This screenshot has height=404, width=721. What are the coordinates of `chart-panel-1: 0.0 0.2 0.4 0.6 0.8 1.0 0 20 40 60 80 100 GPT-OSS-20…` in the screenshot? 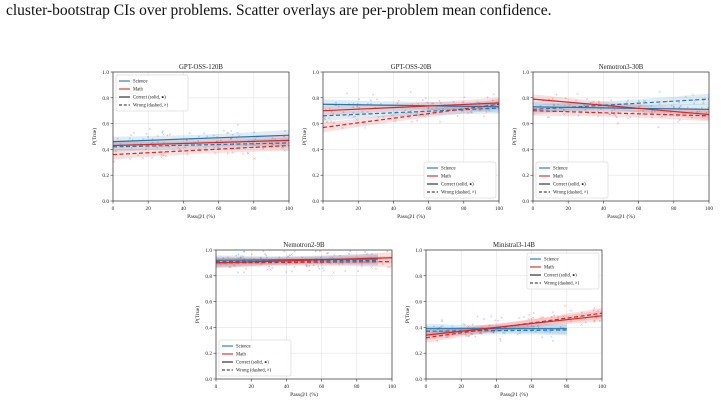 It's located at (402, 142).